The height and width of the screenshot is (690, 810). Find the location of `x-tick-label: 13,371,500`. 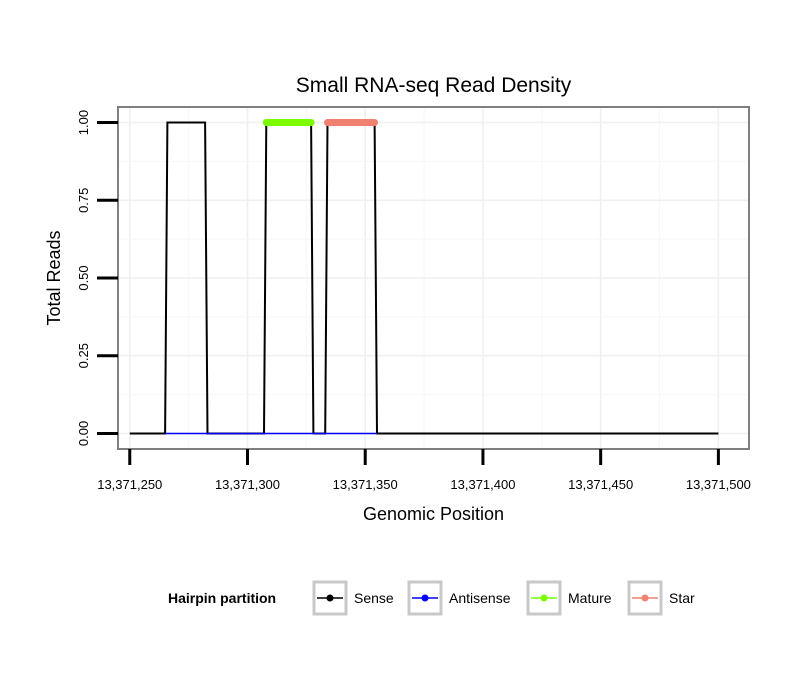

x-tick-label: 13,371,500 is located at coordinates (718, 484).